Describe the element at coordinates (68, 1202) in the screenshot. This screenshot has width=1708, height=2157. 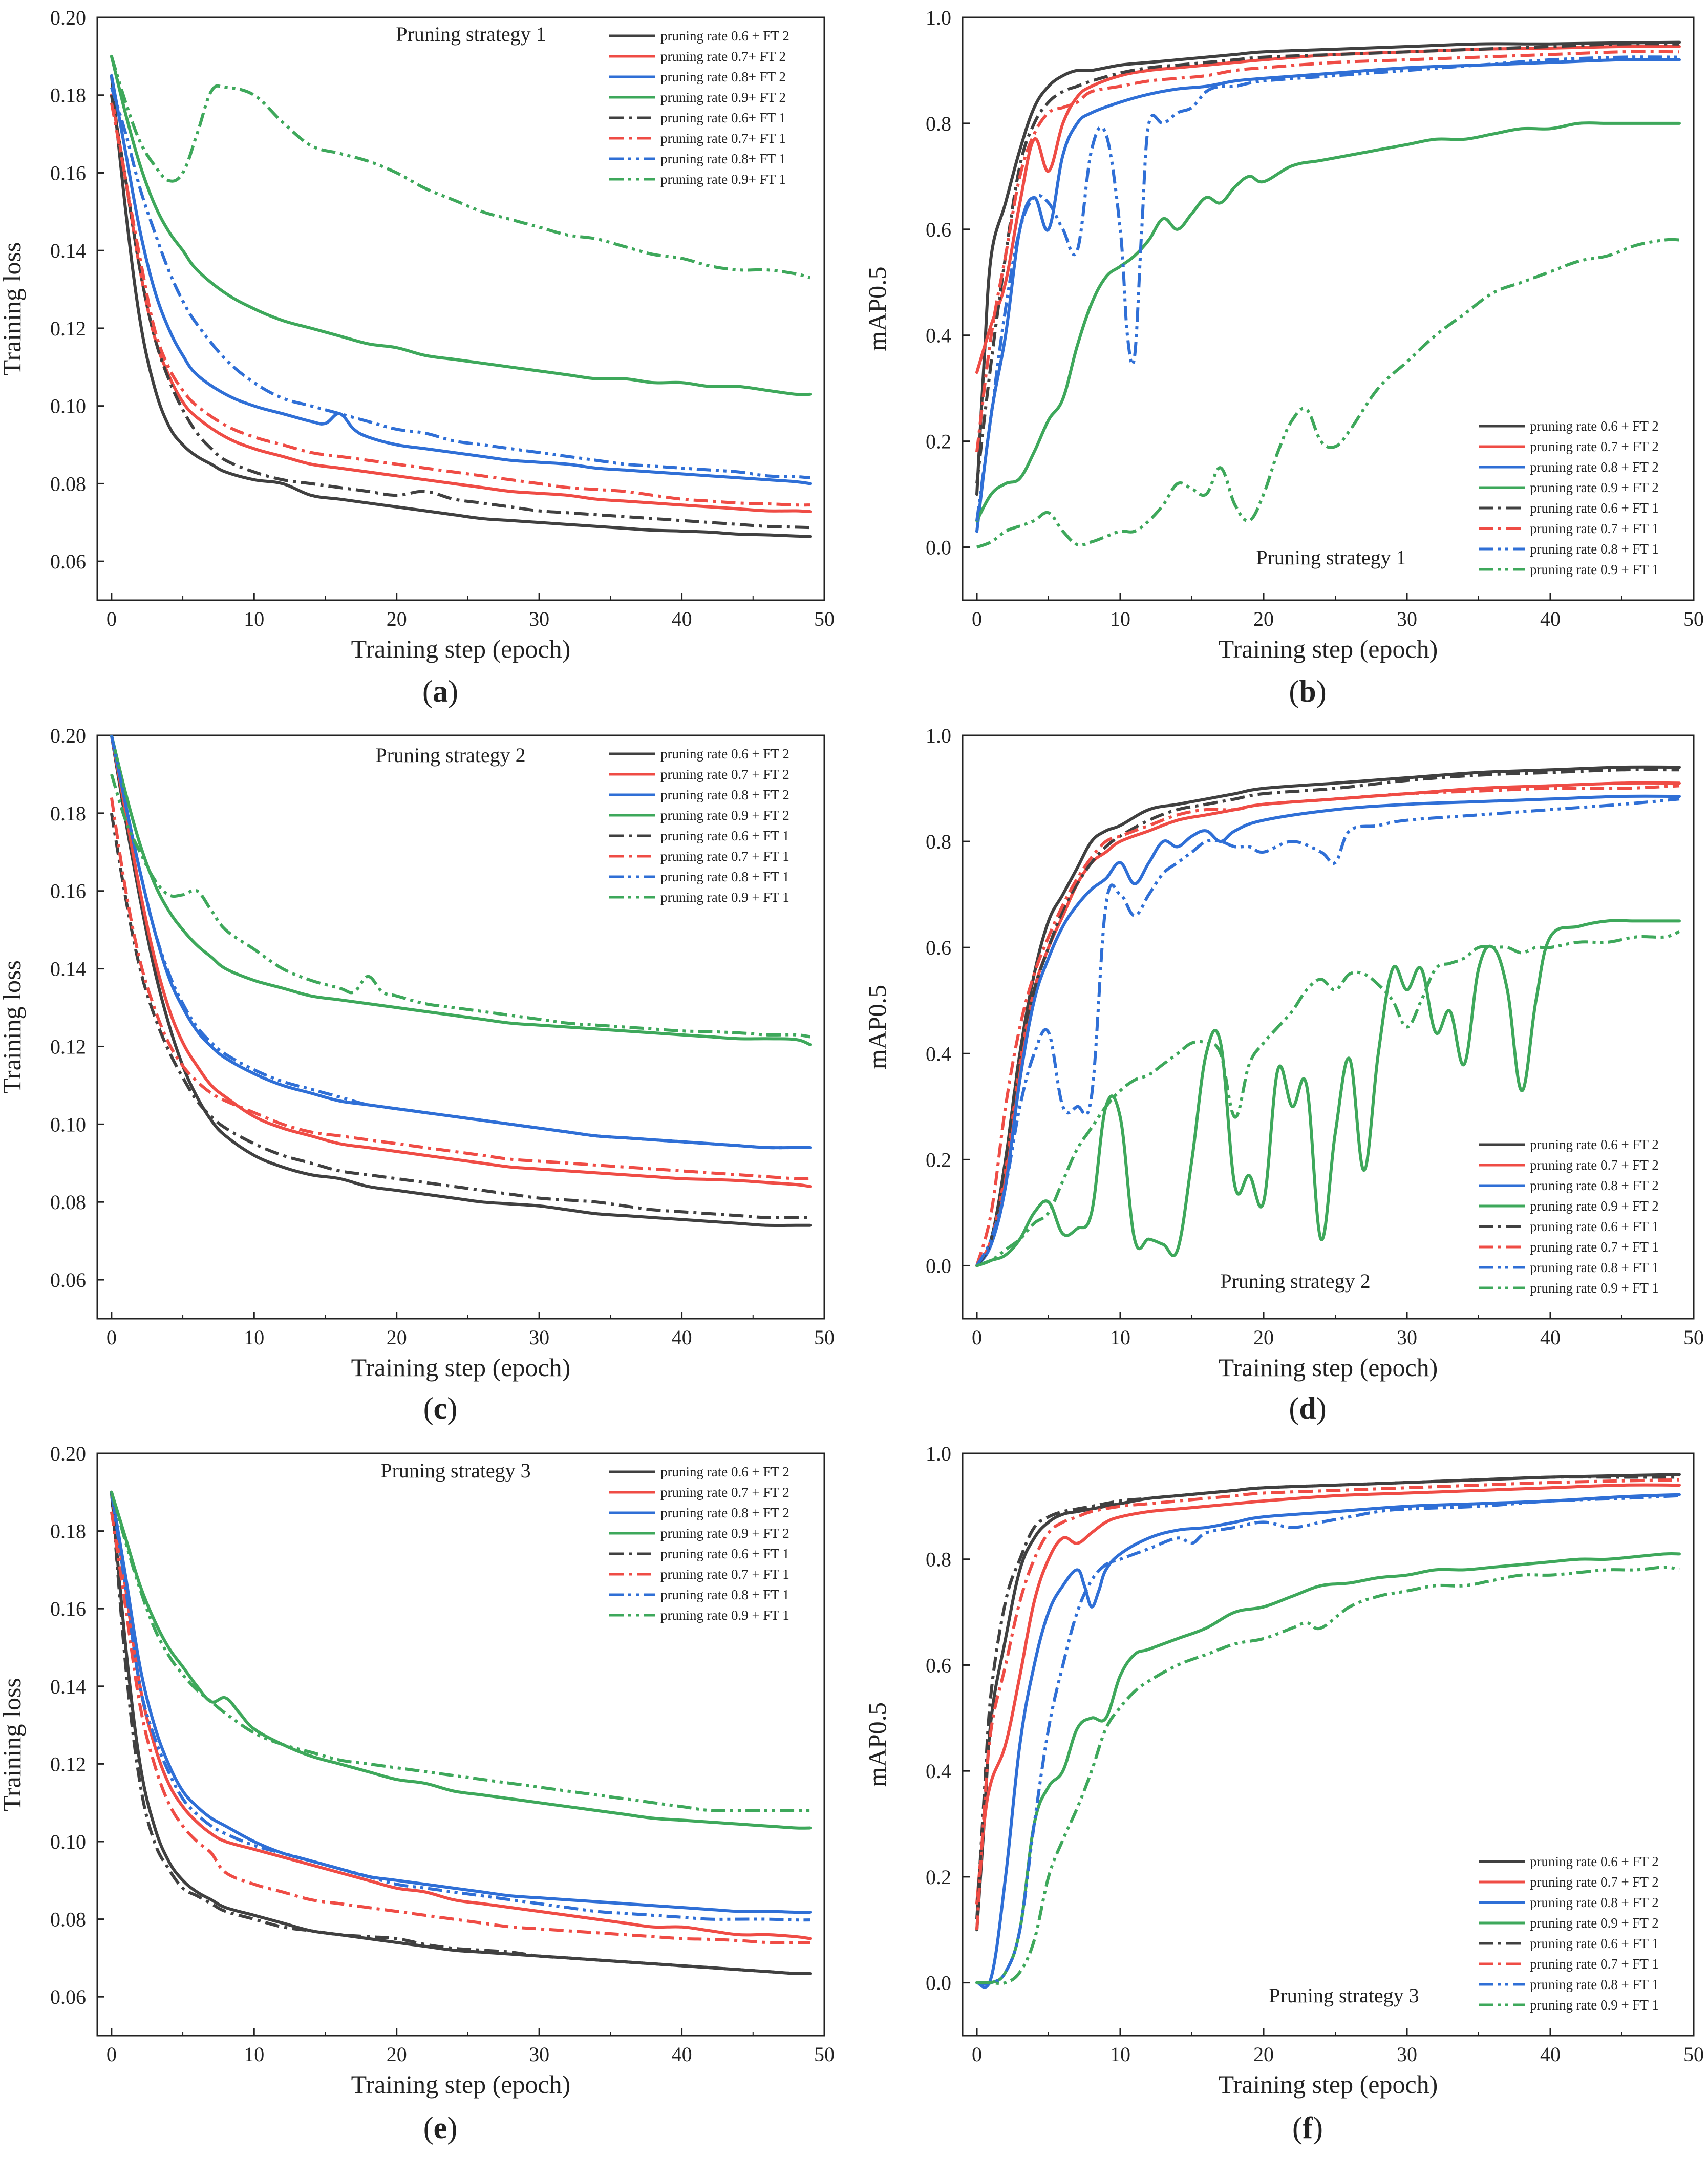
I see `y-tick-label: 0.08` at that location.